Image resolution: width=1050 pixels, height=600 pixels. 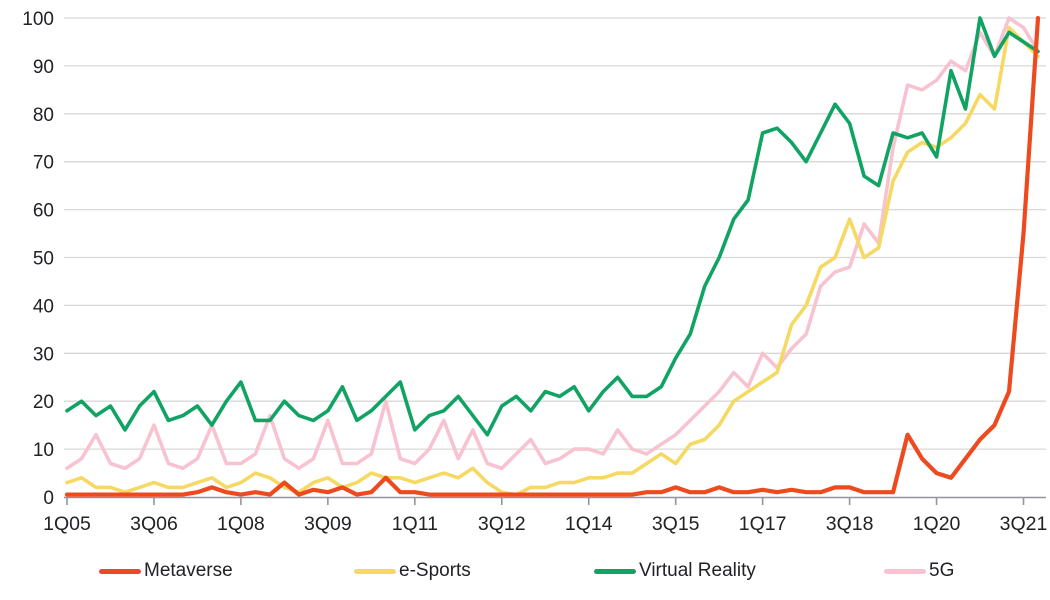 What do you see at coordinates (676, 524) in the screenshot?
I see `x-axis-label-3Q15: 3Q15` at bounding box center [676, 524].